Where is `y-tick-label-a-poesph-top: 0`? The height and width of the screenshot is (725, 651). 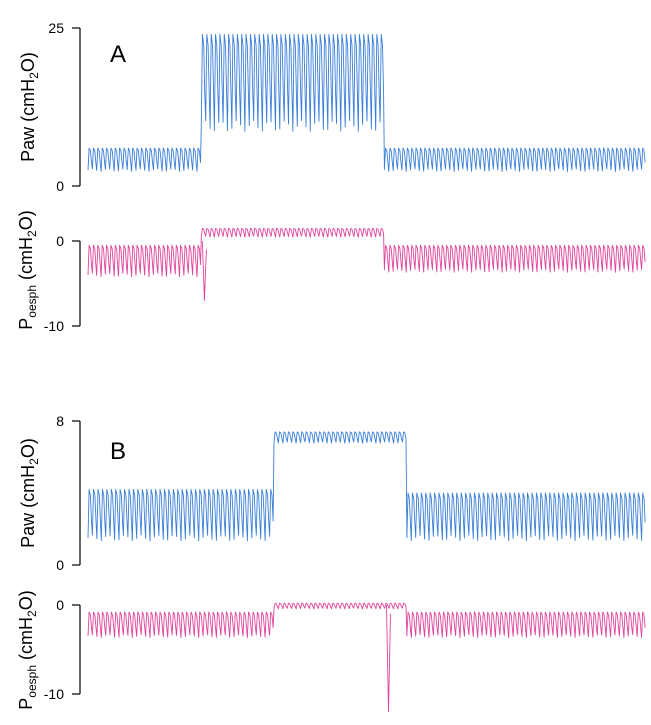
y-tick-label-a-poesph-top: 0 is located at coordinates (60, 241).